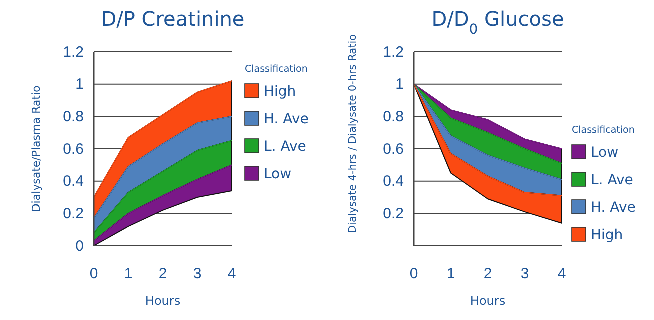 This screenshot has width=654, height=320. What do you see at coordinates (353, 134) in the screenshot?
I see `y-axis-title: Dialysate 4-hrs / Dialysate 0-hrs Ratio` at bounding box center [353, 134].